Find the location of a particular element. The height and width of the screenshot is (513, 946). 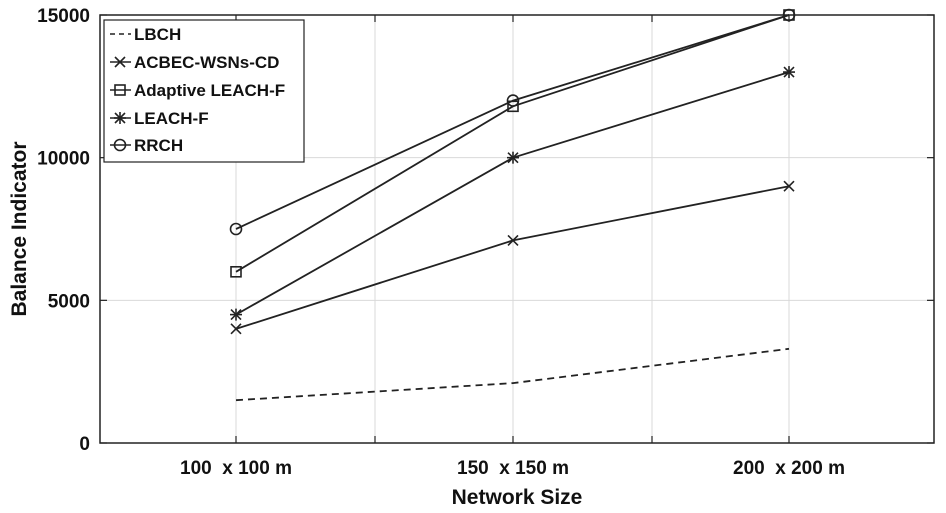

legend-box is located at coordinates (204, 91).